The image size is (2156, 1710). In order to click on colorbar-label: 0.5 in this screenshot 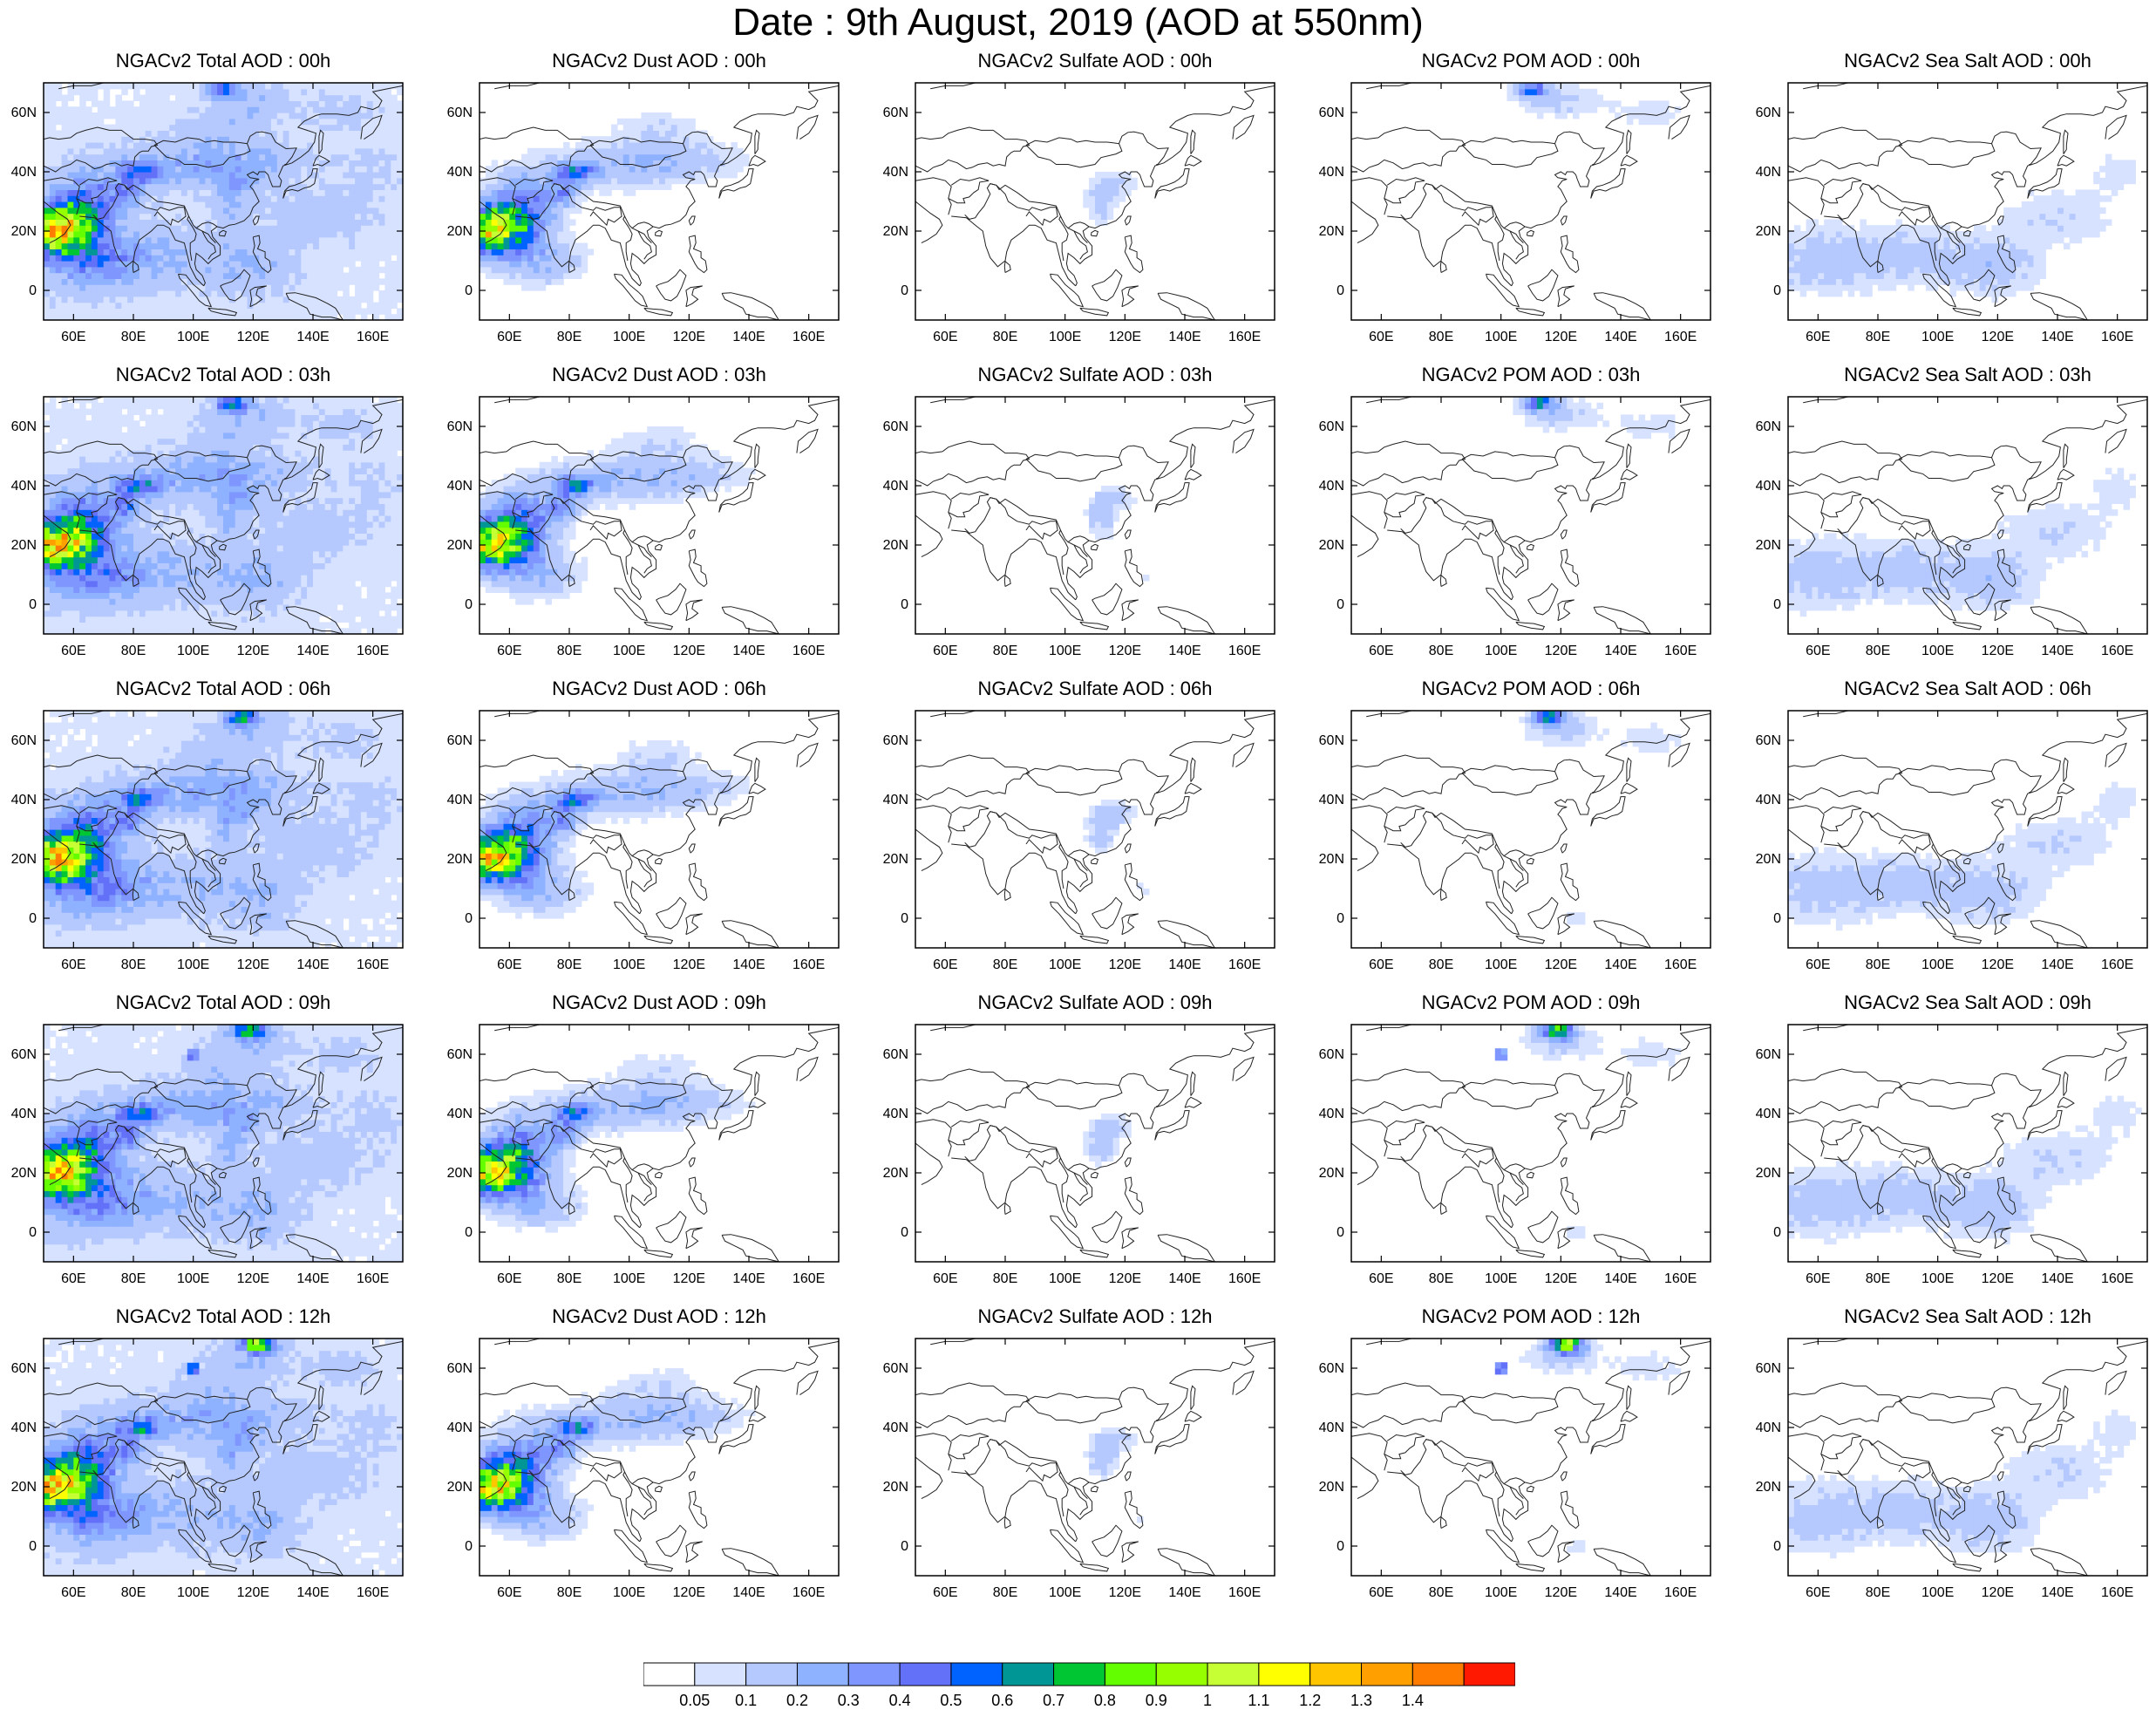, I will do `click(951, 1701)`.